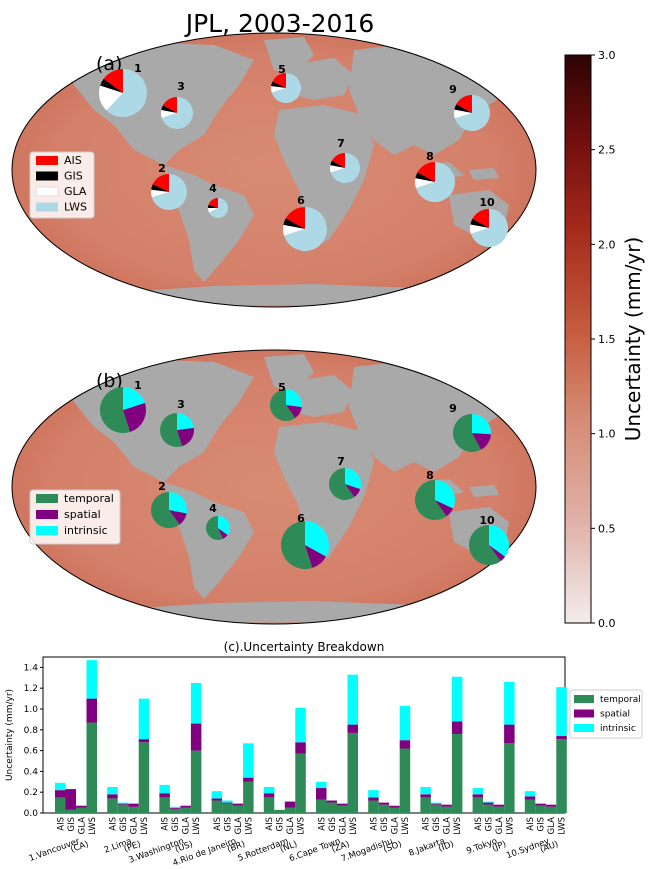 The image size is (653, 869). I want to click on site-number-label: 5, so click(282, 387).